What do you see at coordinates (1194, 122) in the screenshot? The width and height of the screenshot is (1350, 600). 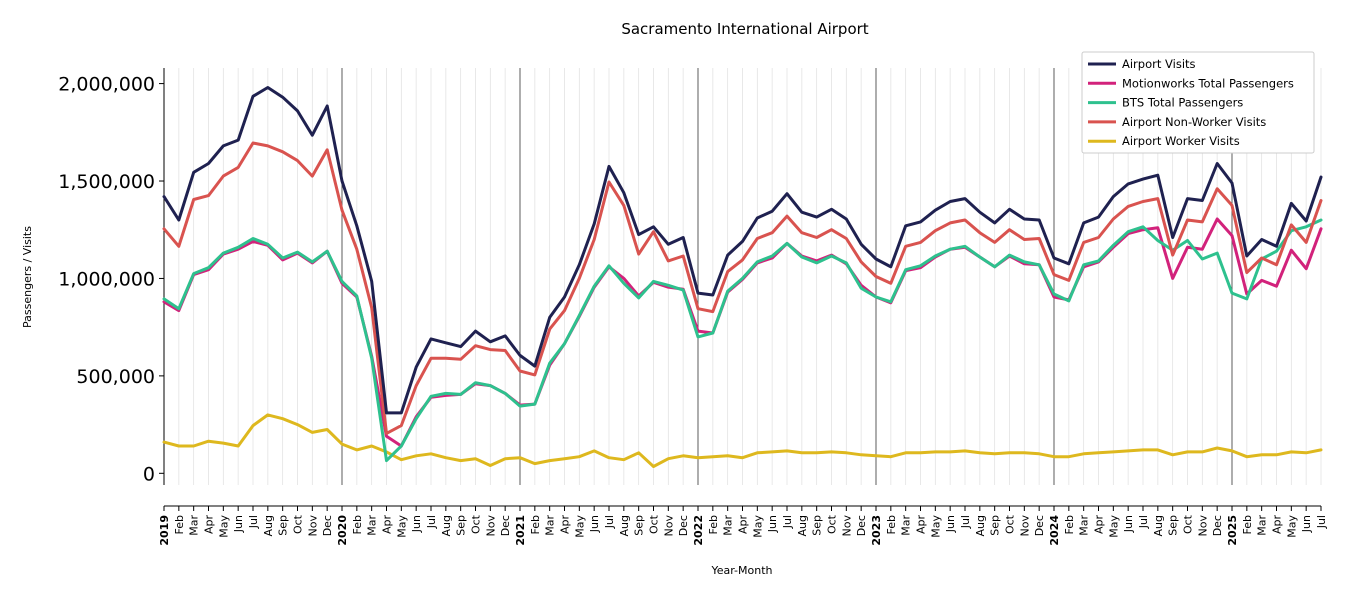 I see `legend-label: Airport Non-Worker Visits` at bounding box center [1194, 122].